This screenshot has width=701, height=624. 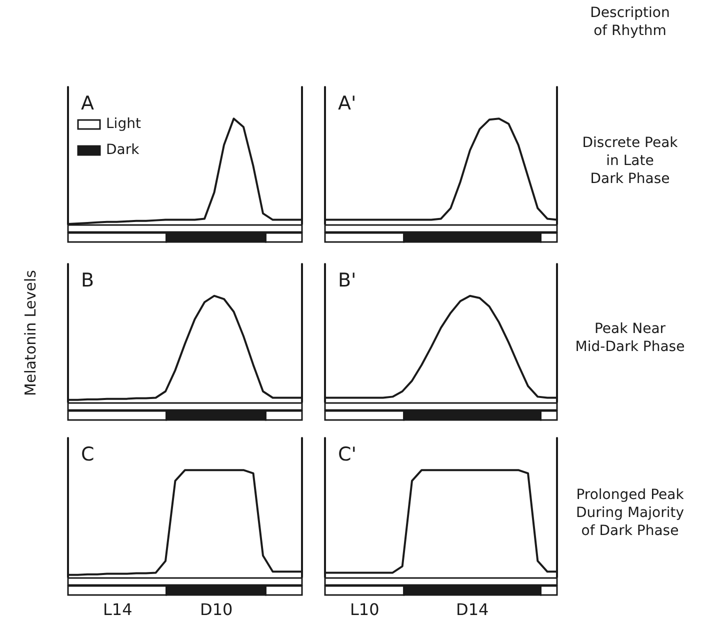 What do you see at coordinates (216, 609) in the screenshot?
I see `text: D10` at bounding box center [216, 609].